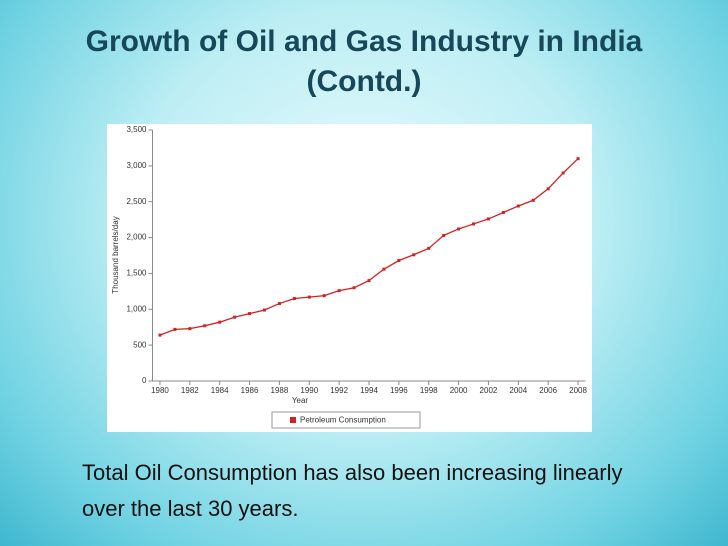  I want to click on y-tick-label: 3,000, so click(136, 165).